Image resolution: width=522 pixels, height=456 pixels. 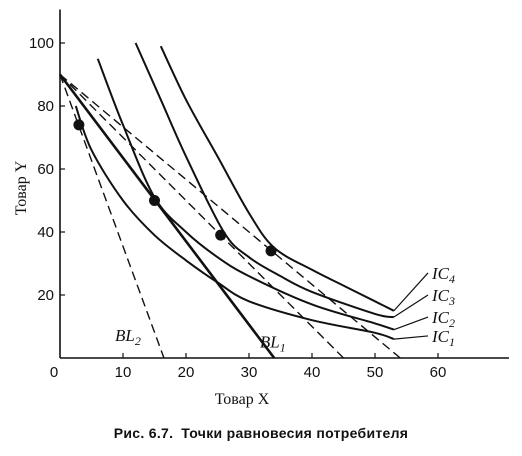 I want to click on ic3-leader-line, so click(x=411, y=306).